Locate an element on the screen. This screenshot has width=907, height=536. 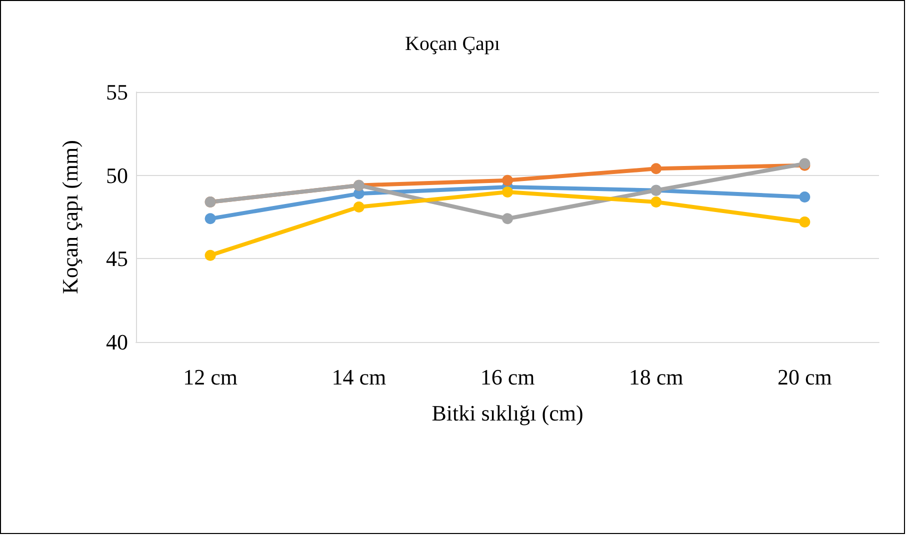
y-tick-label: 45 is located at coordinates (117, 259).